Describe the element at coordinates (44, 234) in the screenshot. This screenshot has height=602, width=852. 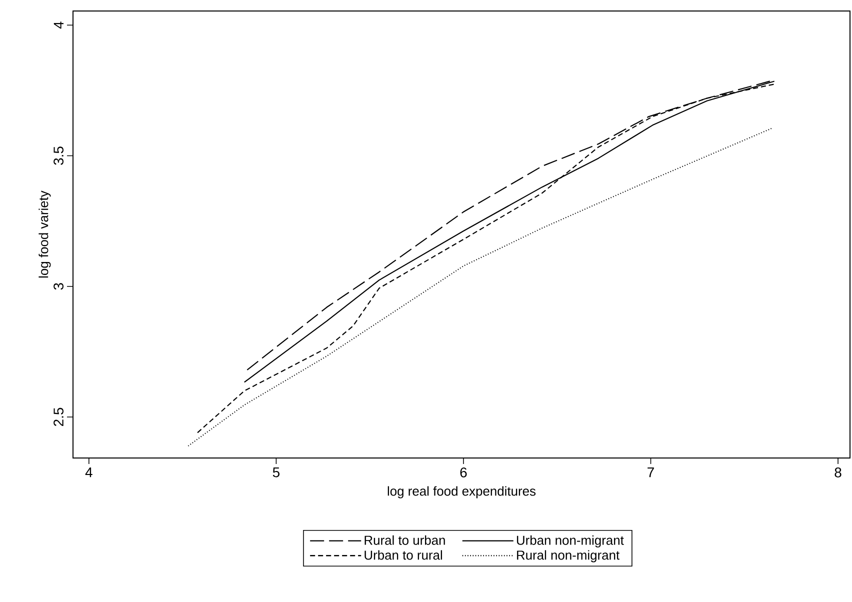
I see `y-axis-title: log food variety` at that location.